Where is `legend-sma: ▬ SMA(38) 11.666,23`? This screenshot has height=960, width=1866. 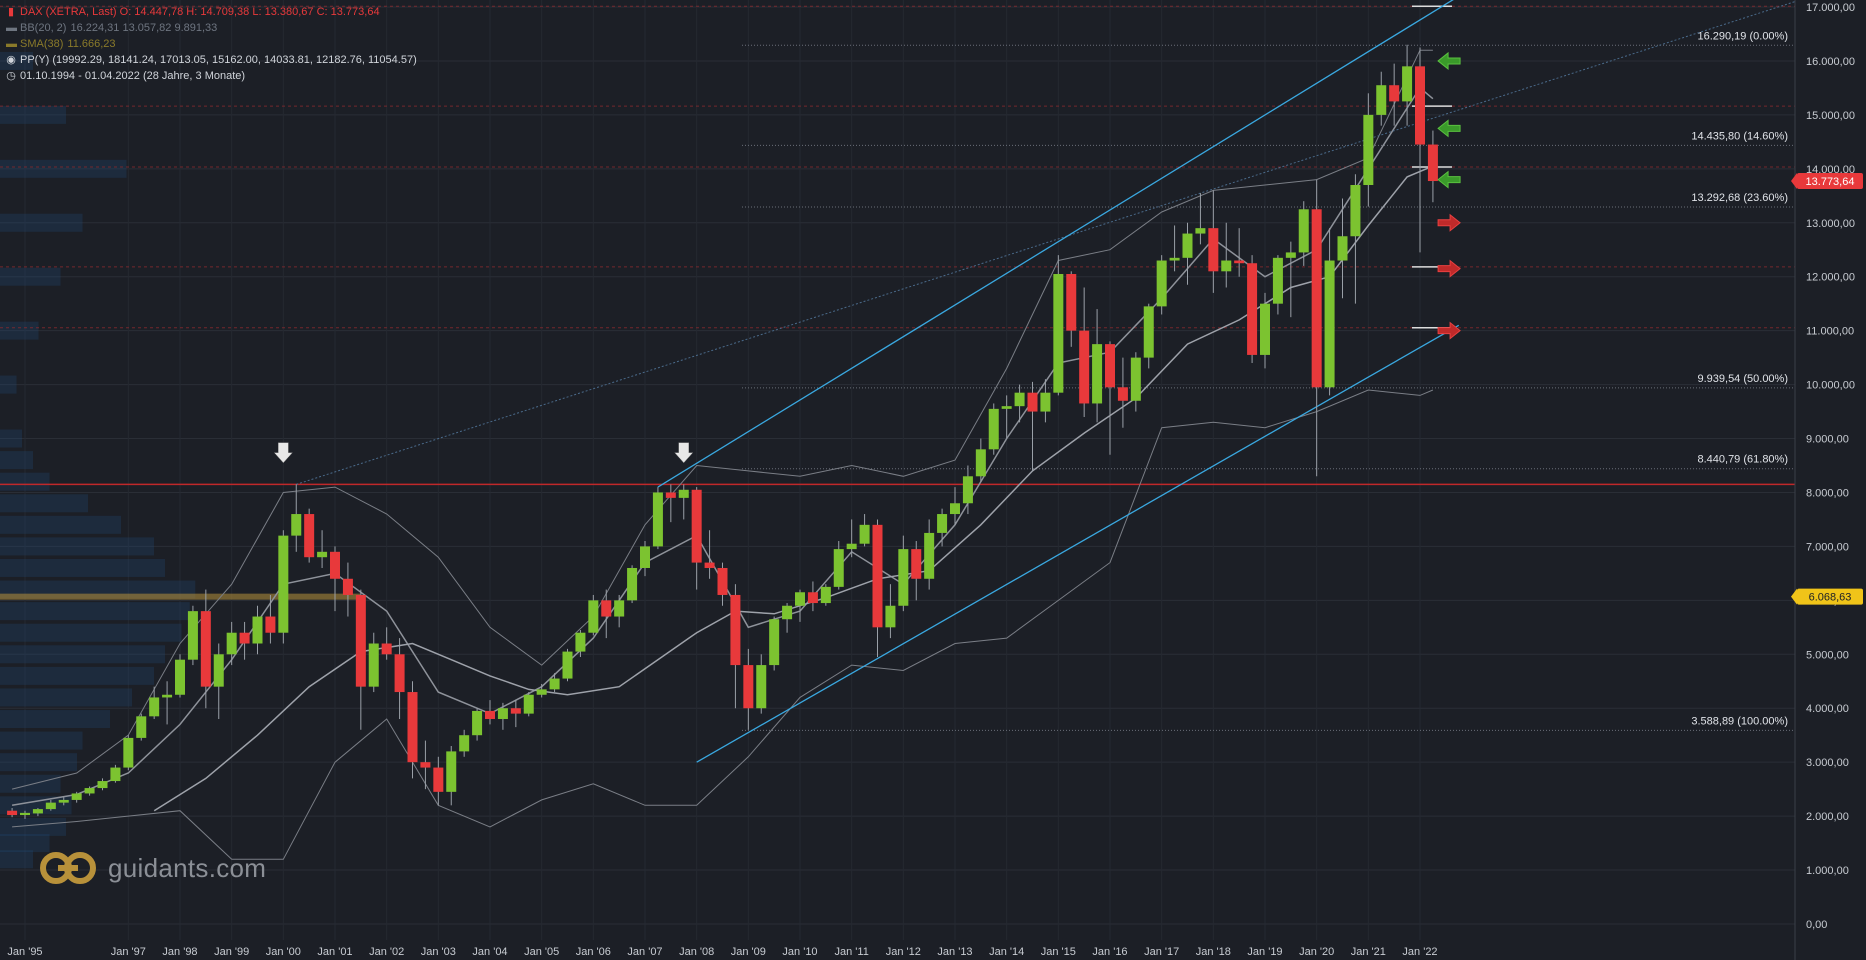
legend-sma: ▬ SMA(38) 11.666,23 is located at coordinates (211, 44).